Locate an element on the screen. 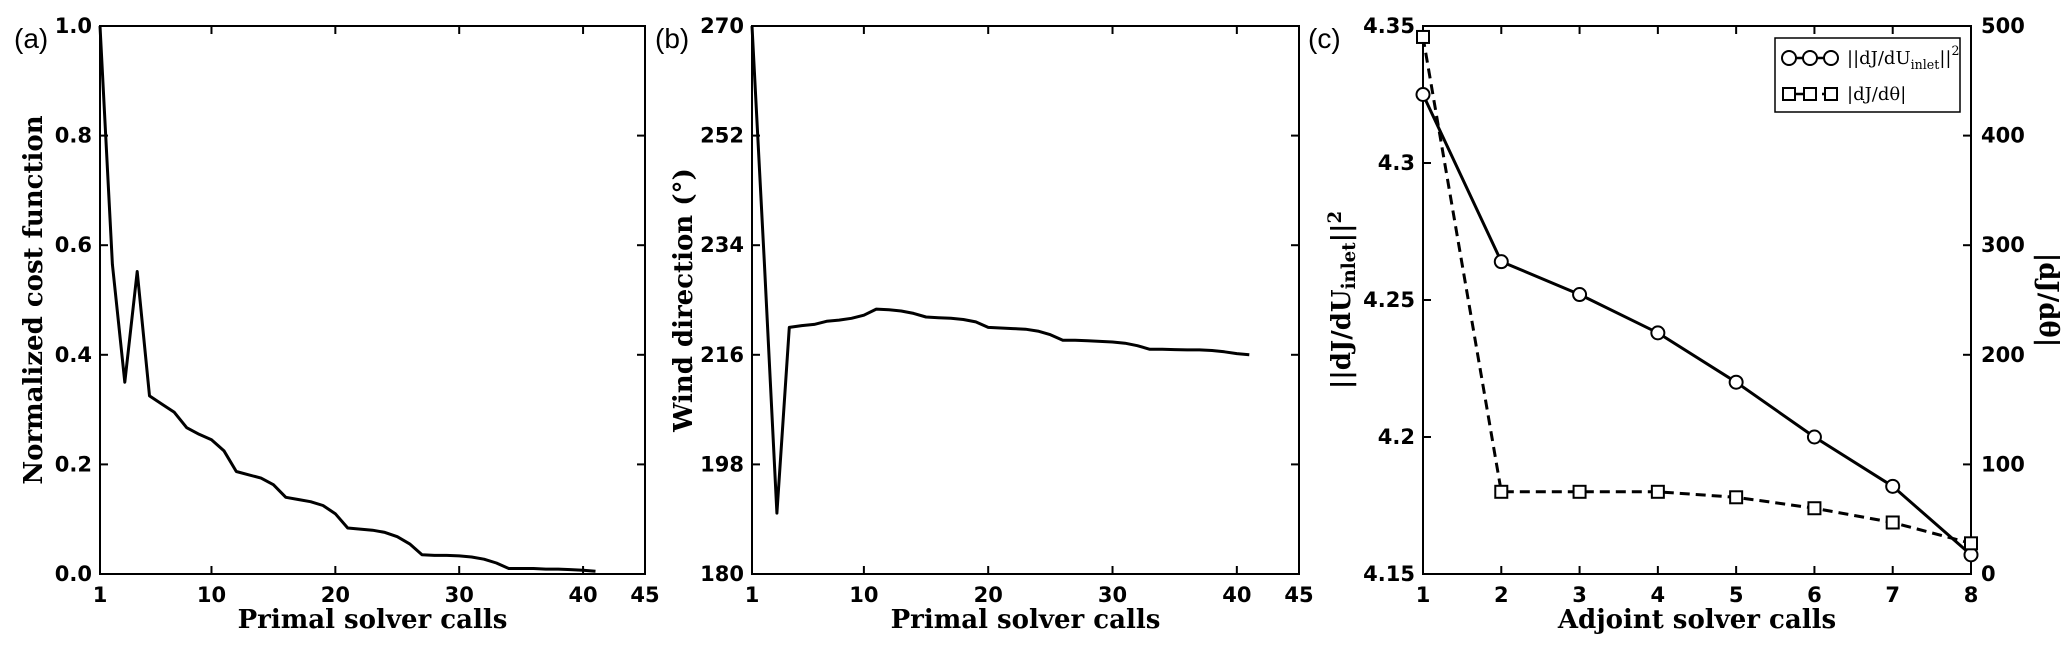 The image size is (2067, 652). panel-label: (a) is located at coordinates (31, 38).